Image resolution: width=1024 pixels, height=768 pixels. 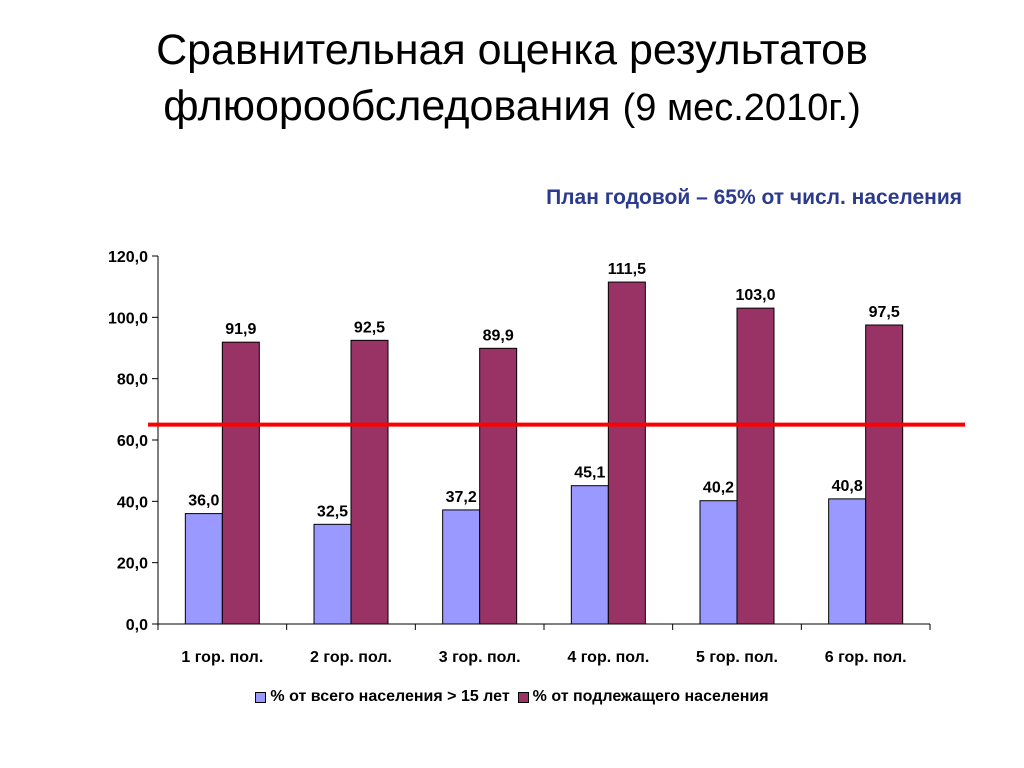 I want to click on y-tick-label: 20,0, so click(x=132, y=564).